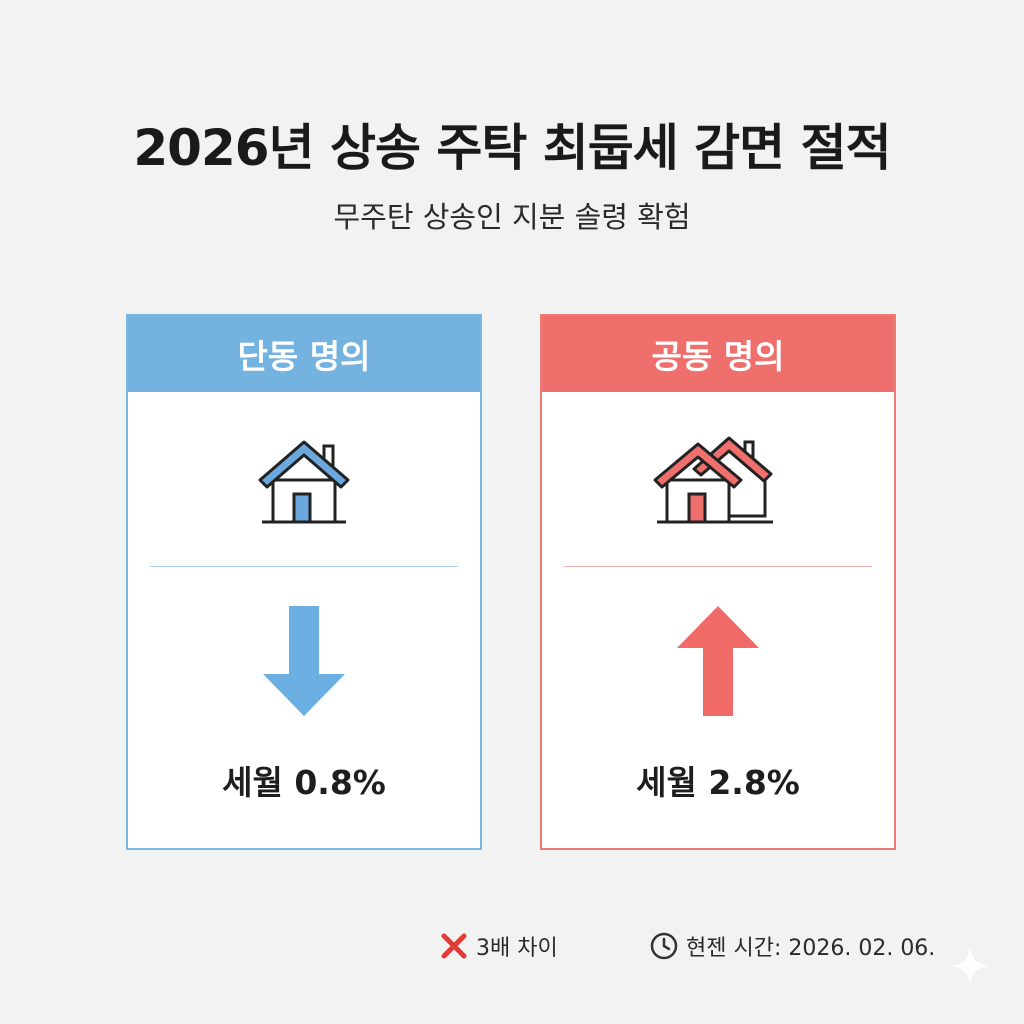  Describe the element at coordinates (304, 782) in the screenshot. I see `tax-rate: 세월 0.8%` at that location.